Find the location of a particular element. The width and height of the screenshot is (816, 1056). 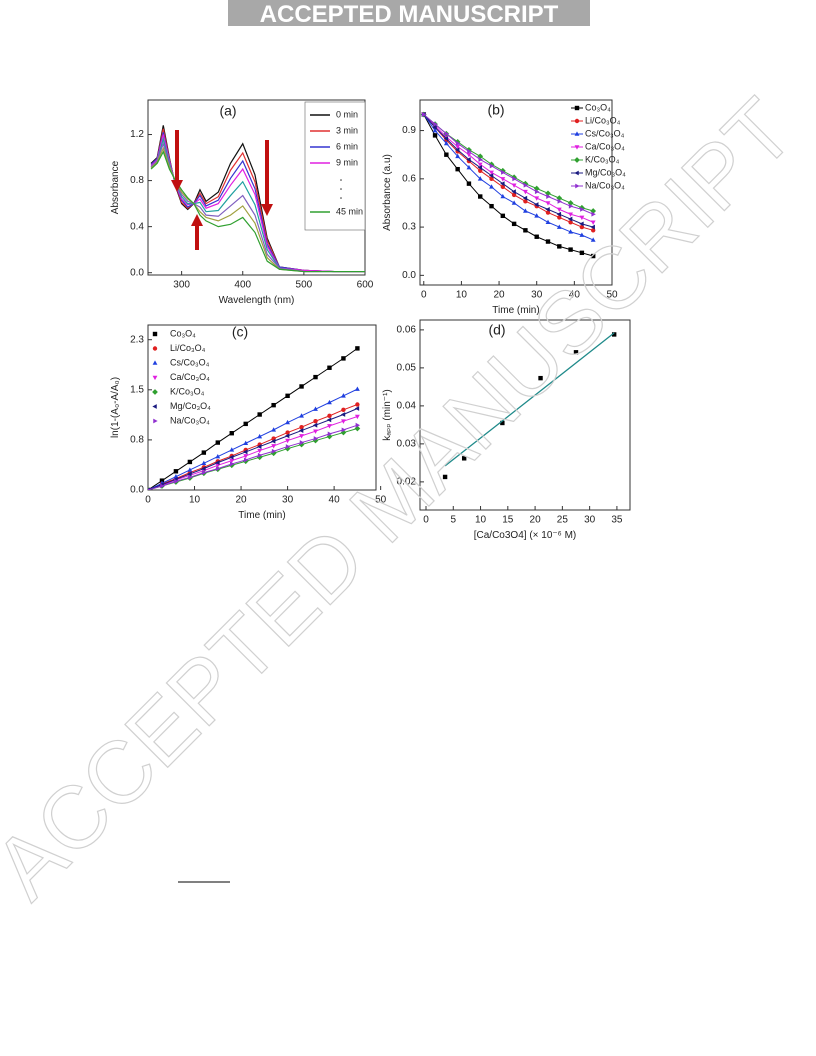

plot-frame is located at coordinates (525, 415).